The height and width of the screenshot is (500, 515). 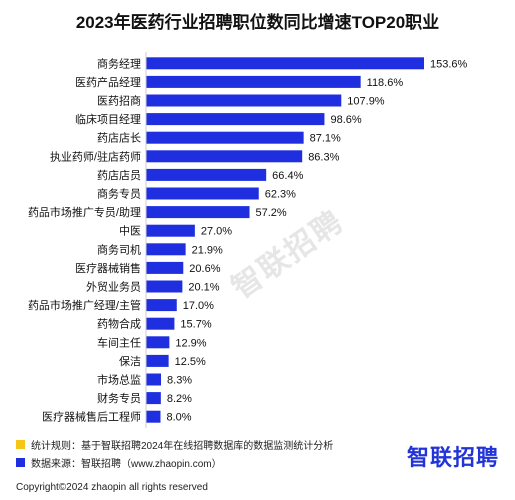 What do you see at coordinates (119, 63) in the screenshot?
I see `category-label: 商务经理` at bounding box center [119, 63].